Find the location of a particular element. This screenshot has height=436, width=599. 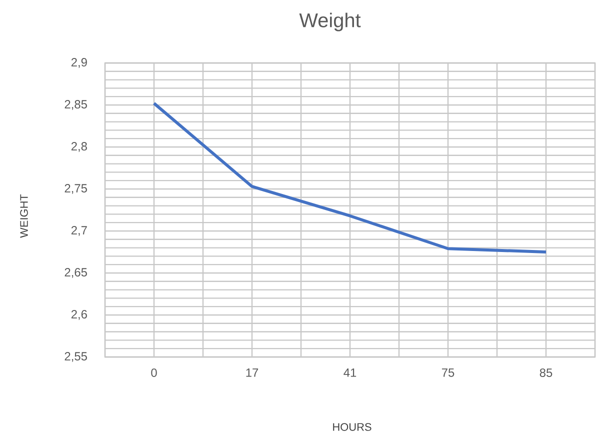

x-tick-label: 0 is located at coordinates (154, 372).